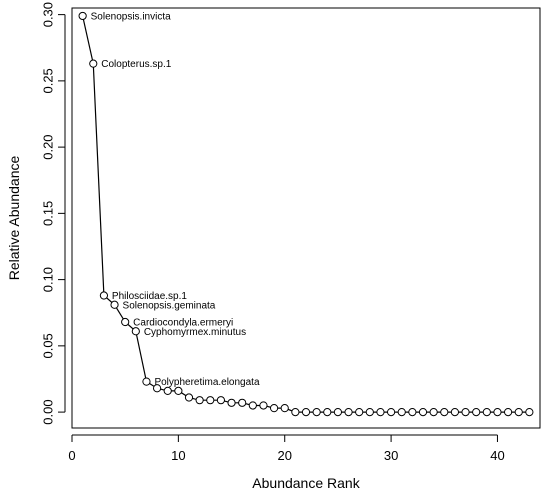 Image resolution: width=550 pixels, height=496 pixels. Describe the element at coordinates (48, 80) in the screenshot. I see `y-tick-label: 0.25` at that location.